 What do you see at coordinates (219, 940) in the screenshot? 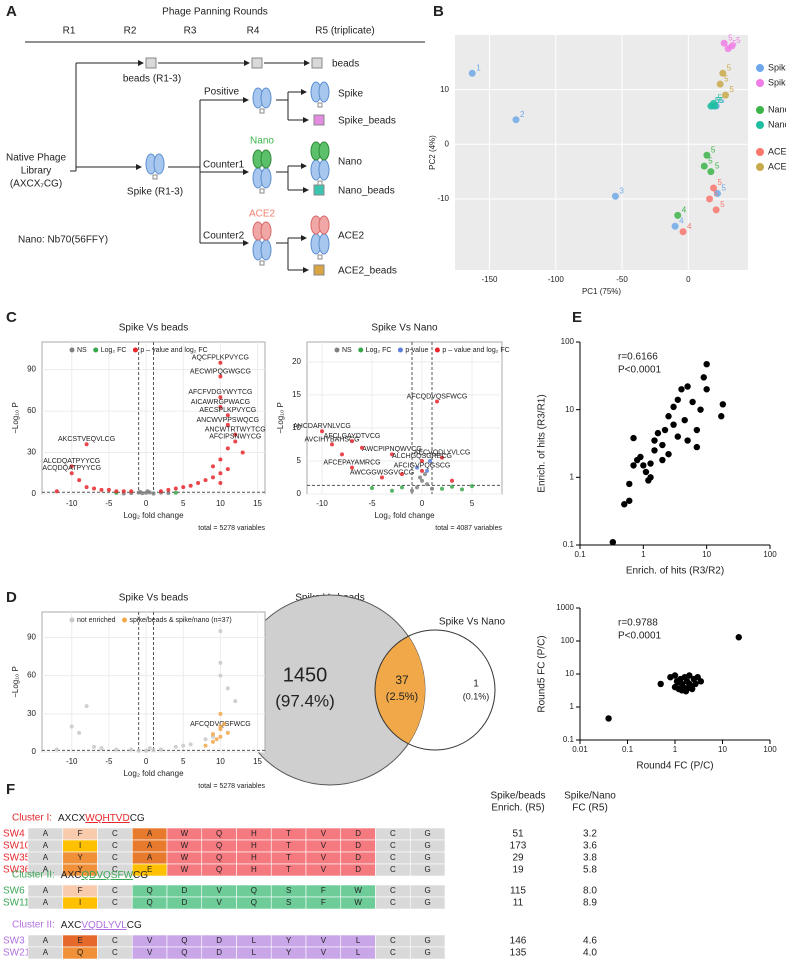
I see `residue: D` at bounding box center [219, 940].